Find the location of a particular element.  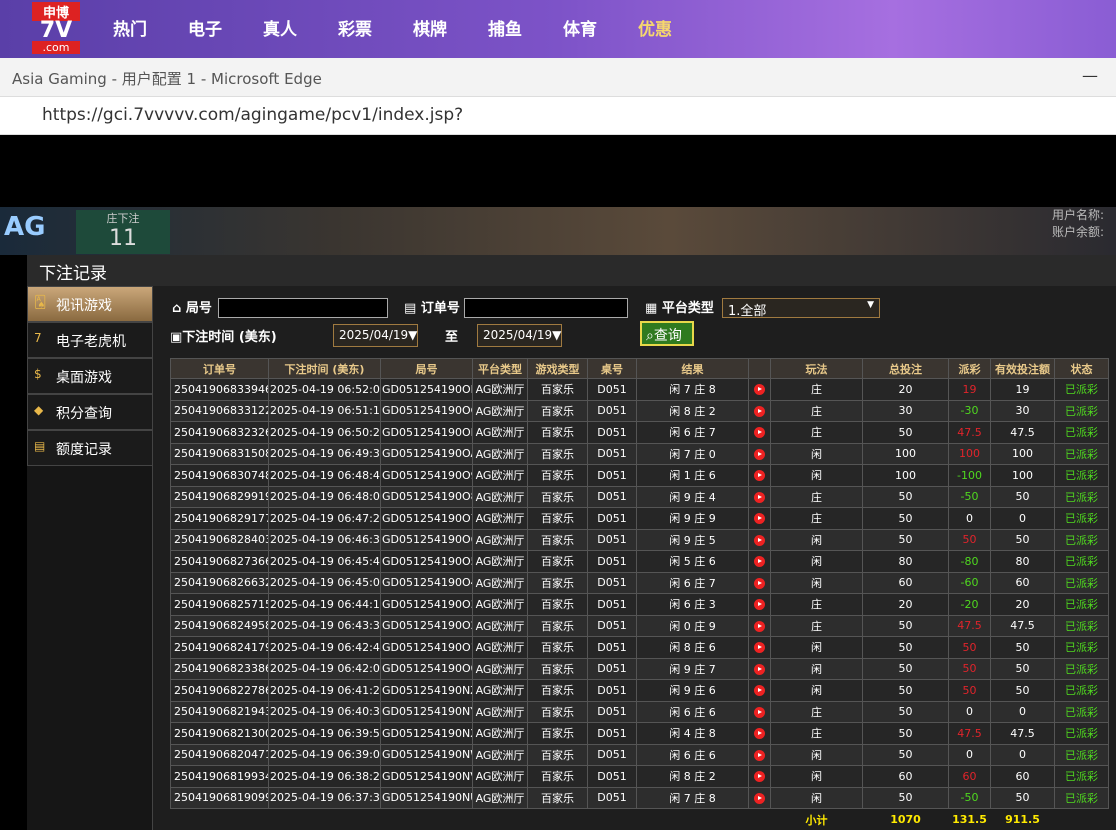

cell: 2025-04-19 06:45:44 is located at coordinates (324, 561).